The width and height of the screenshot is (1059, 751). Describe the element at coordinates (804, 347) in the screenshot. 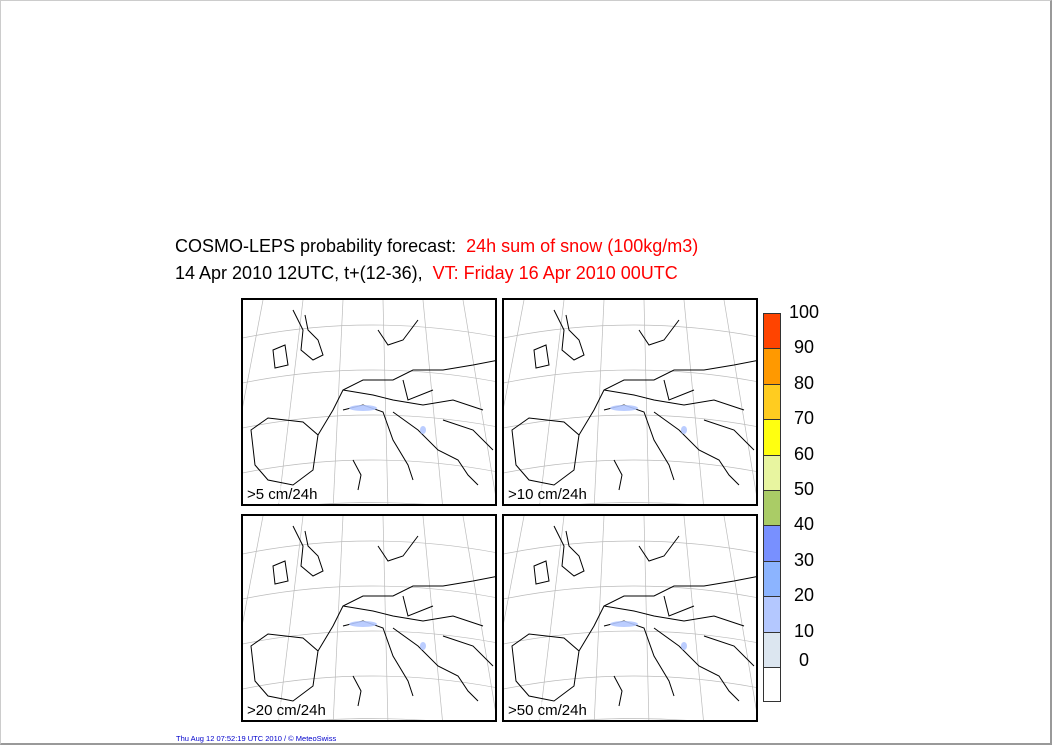

I see `colorbar-tick-label: 90` at that location.